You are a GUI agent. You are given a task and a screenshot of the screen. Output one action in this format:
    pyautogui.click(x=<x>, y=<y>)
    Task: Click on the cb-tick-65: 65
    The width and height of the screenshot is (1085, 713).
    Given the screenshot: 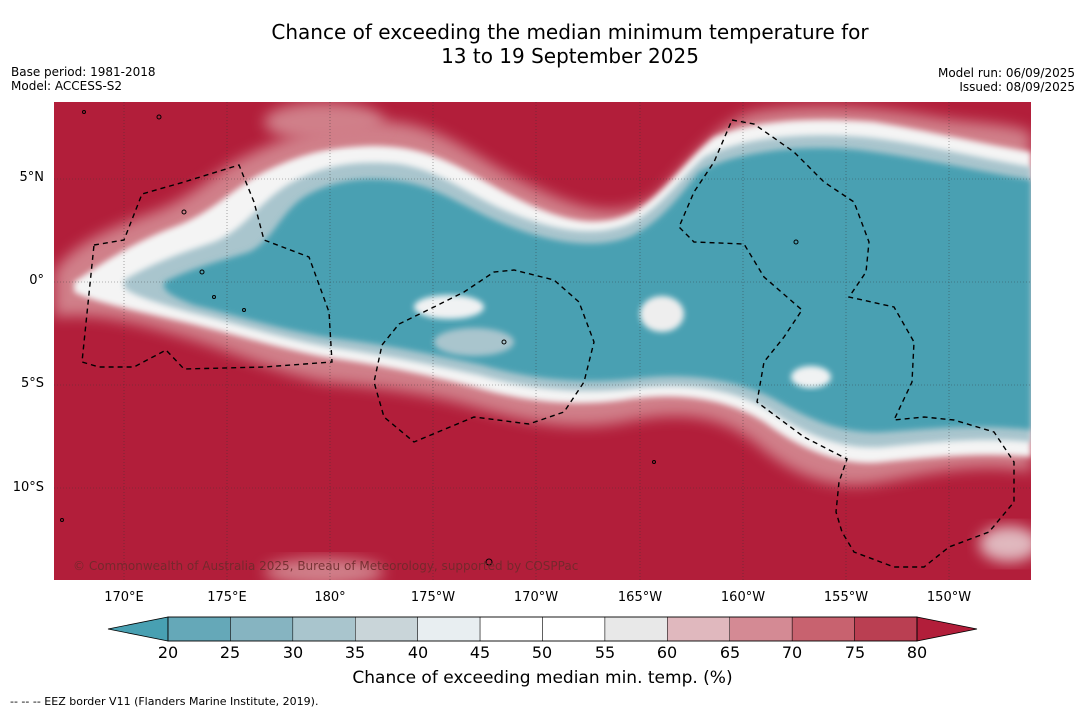 What is the action you would take?
    pyautogui.click(x=730, y=652)
    